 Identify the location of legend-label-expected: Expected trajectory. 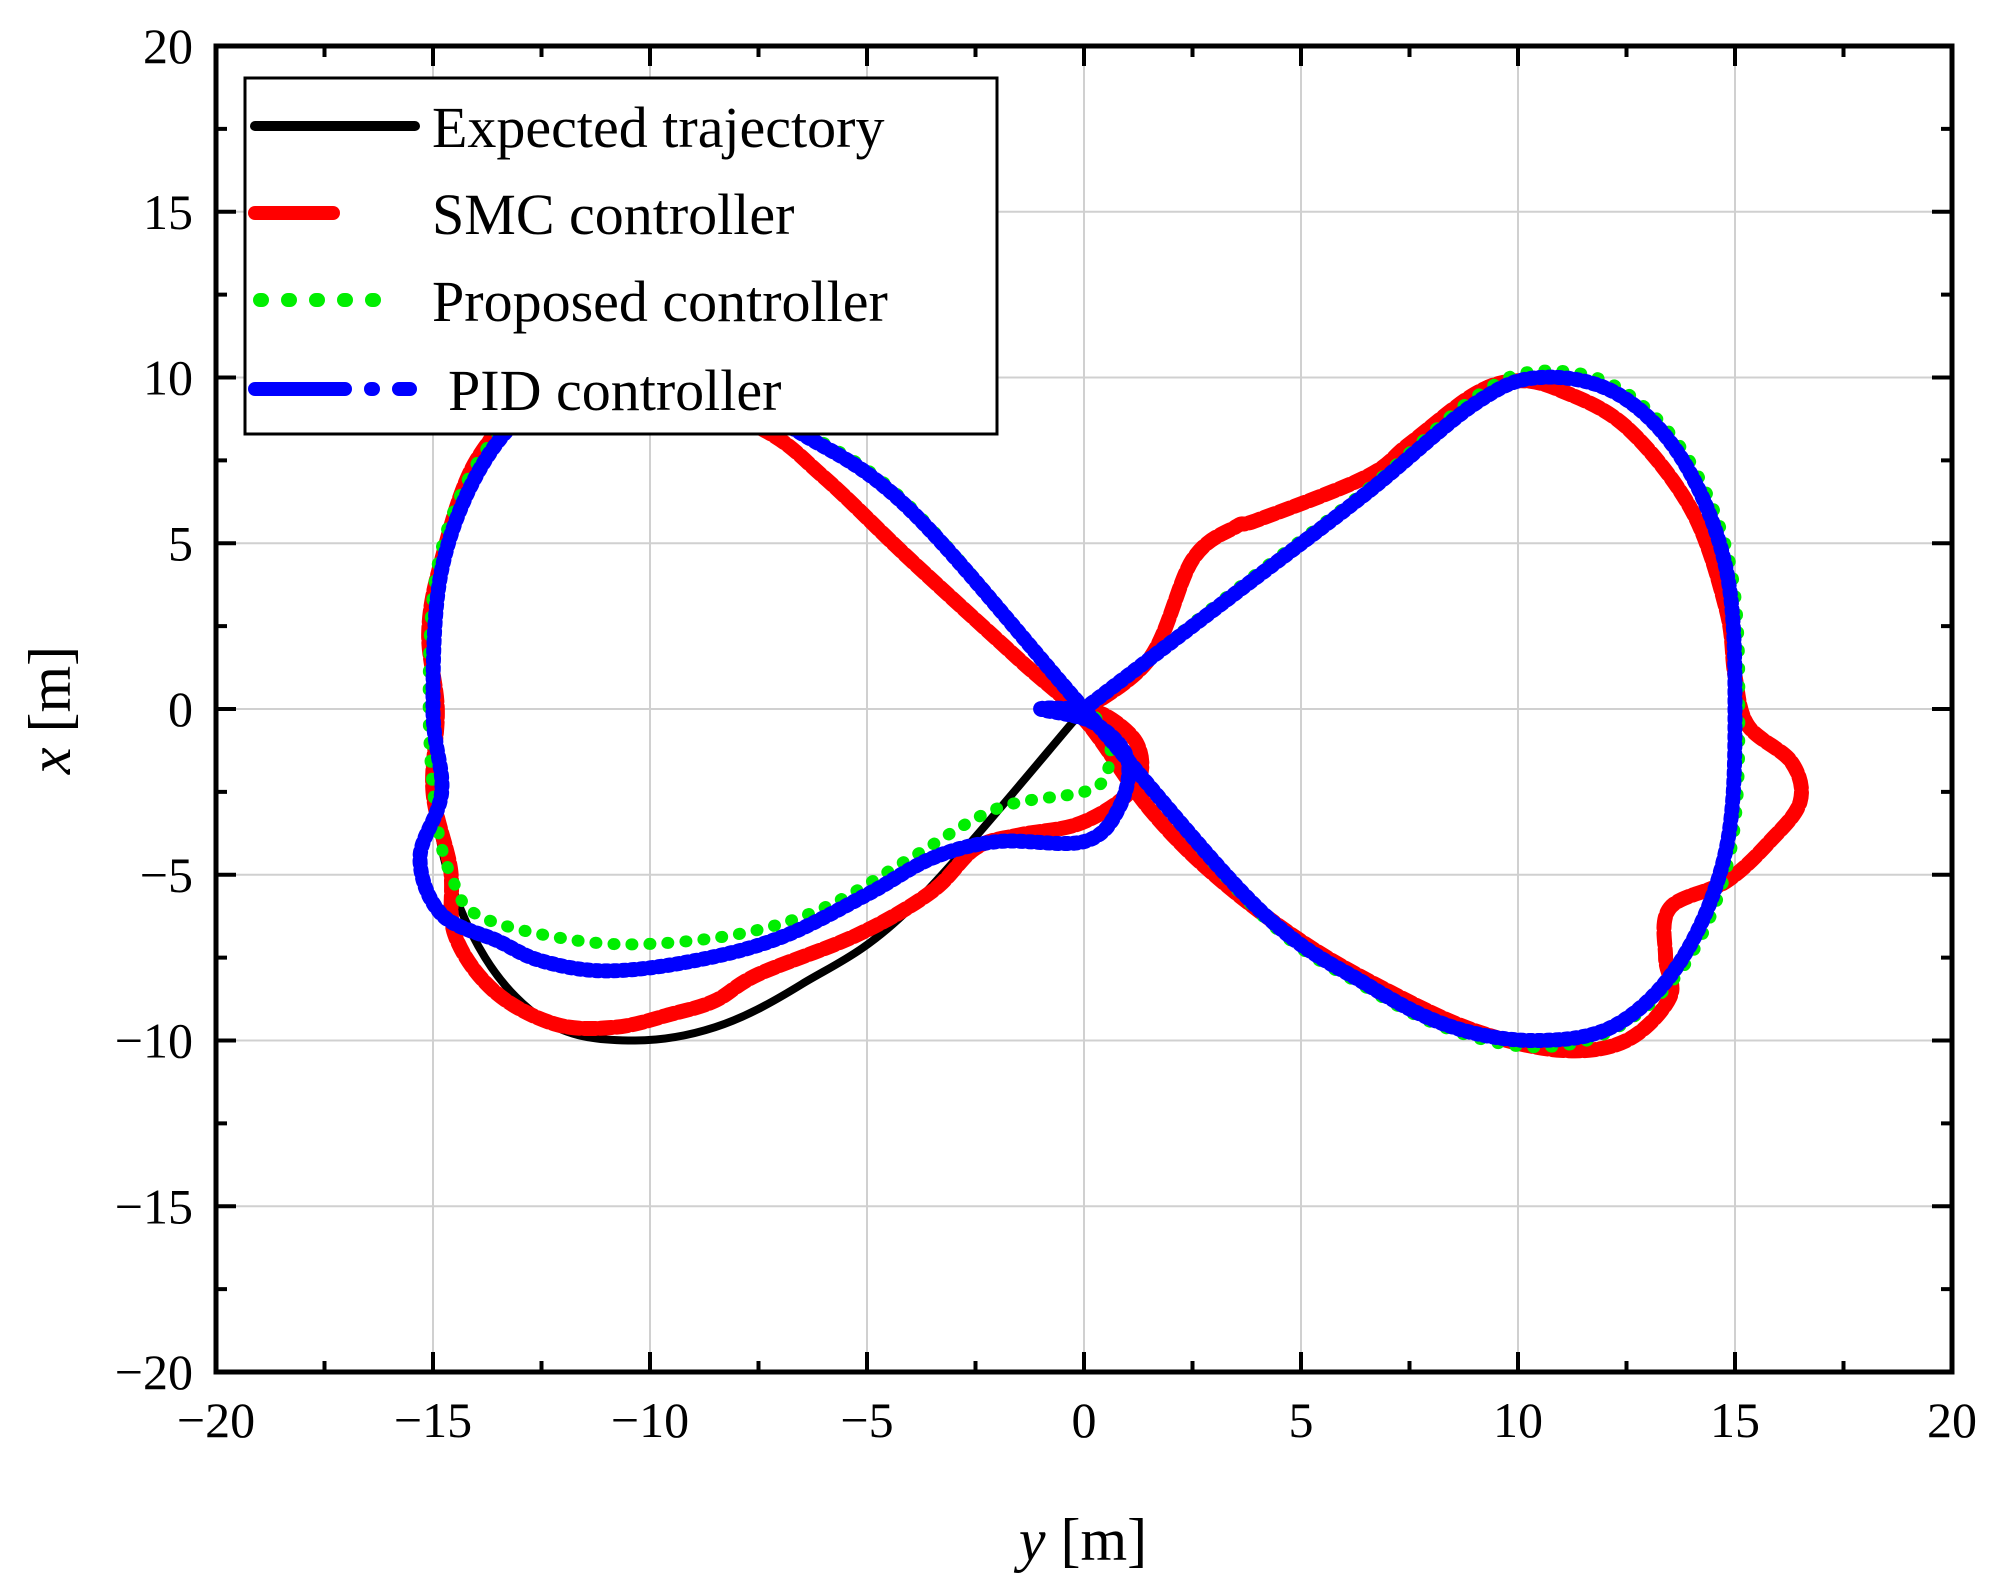
(658, 127).